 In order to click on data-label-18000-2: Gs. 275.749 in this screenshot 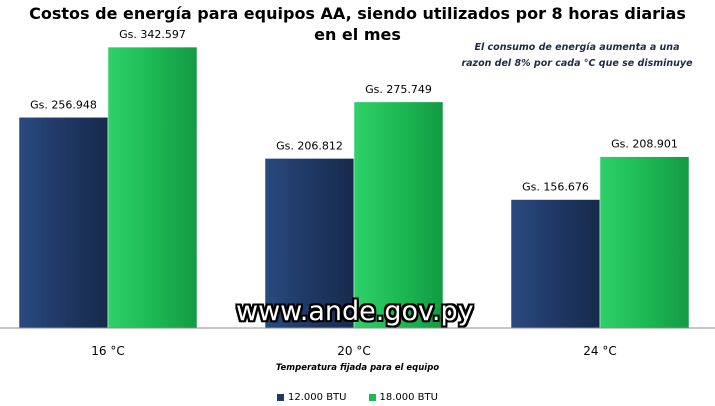, I will do `click(398, 89)`.